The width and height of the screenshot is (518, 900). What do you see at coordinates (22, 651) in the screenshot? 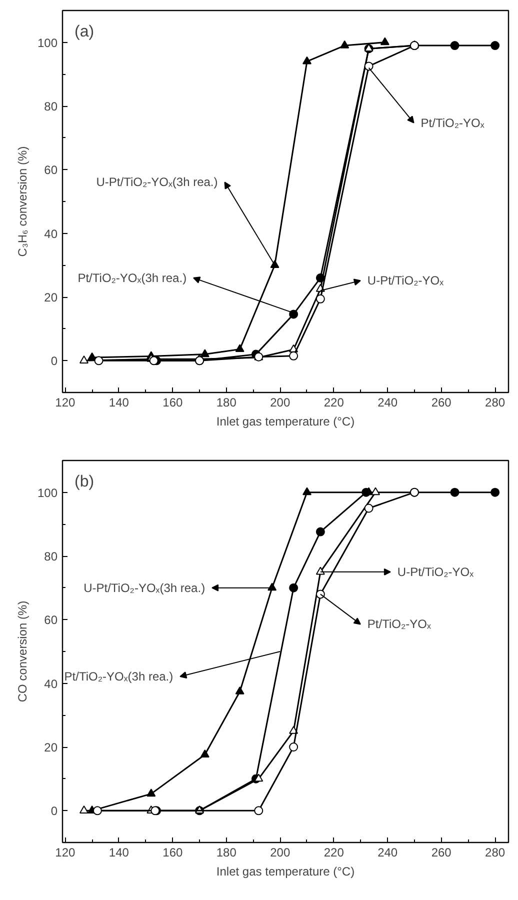
I see `y-axis-title: CO conversion (%)` at bounding box center [22, 651].